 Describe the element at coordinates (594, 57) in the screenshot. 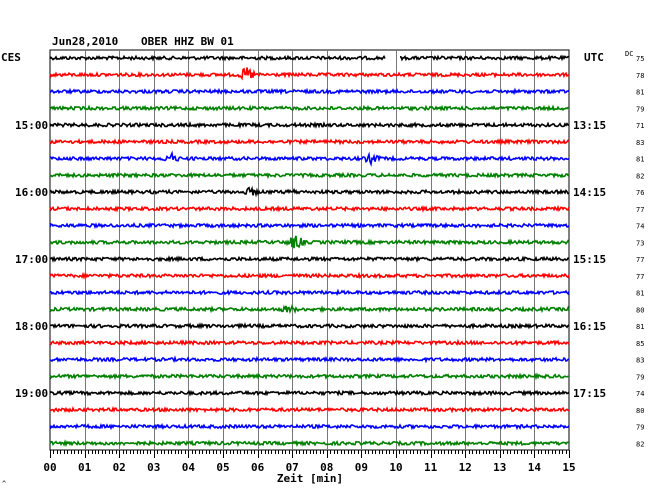

I see `right-timezone: UTC` at that location.